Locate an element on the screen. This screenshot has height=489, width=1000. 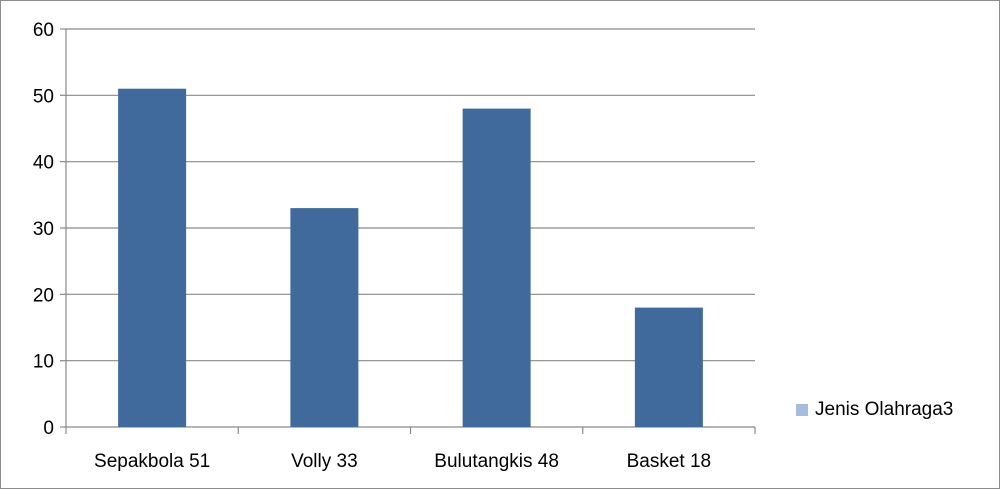
y-tick-label: 20 is located at coordinates (43, 295).